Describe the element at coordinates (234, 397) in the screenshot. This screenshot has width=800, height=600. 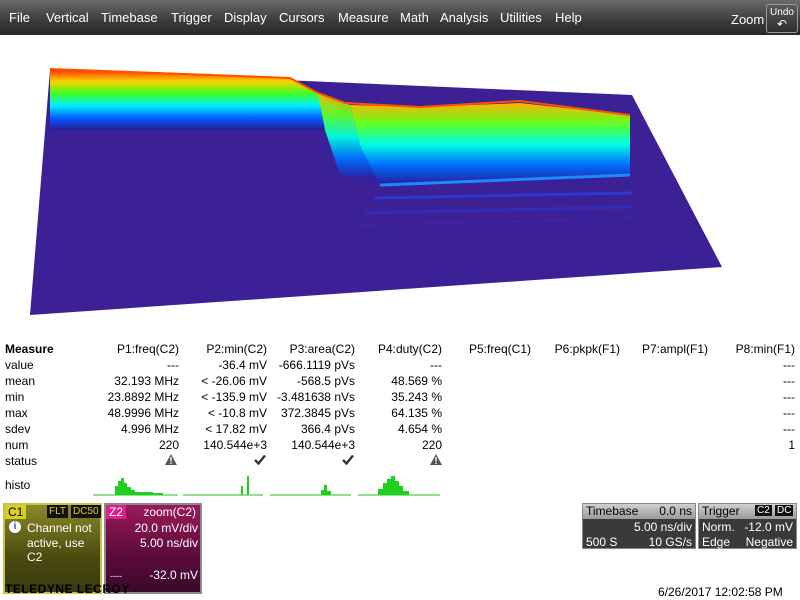
I see `measure-cell: < -135.9 mV` at that location.